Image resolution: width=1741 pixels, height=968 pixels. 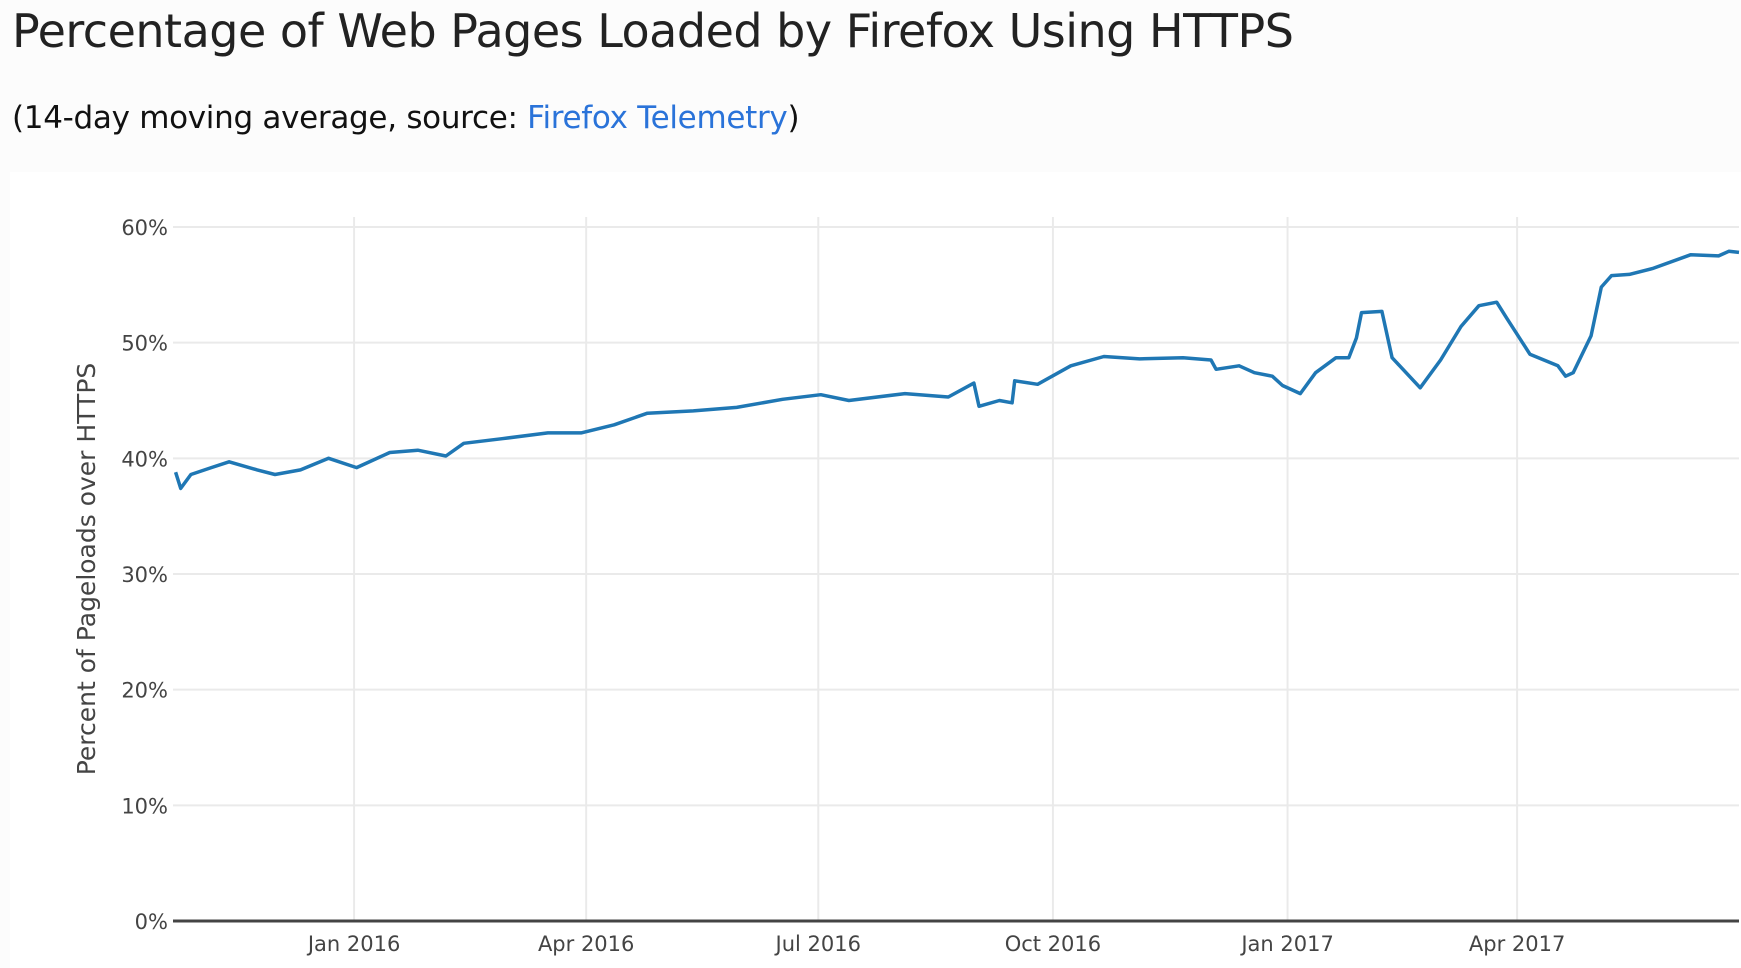 I want to click on x-tick-label: Jul 2016, so click(x=817, y=944).